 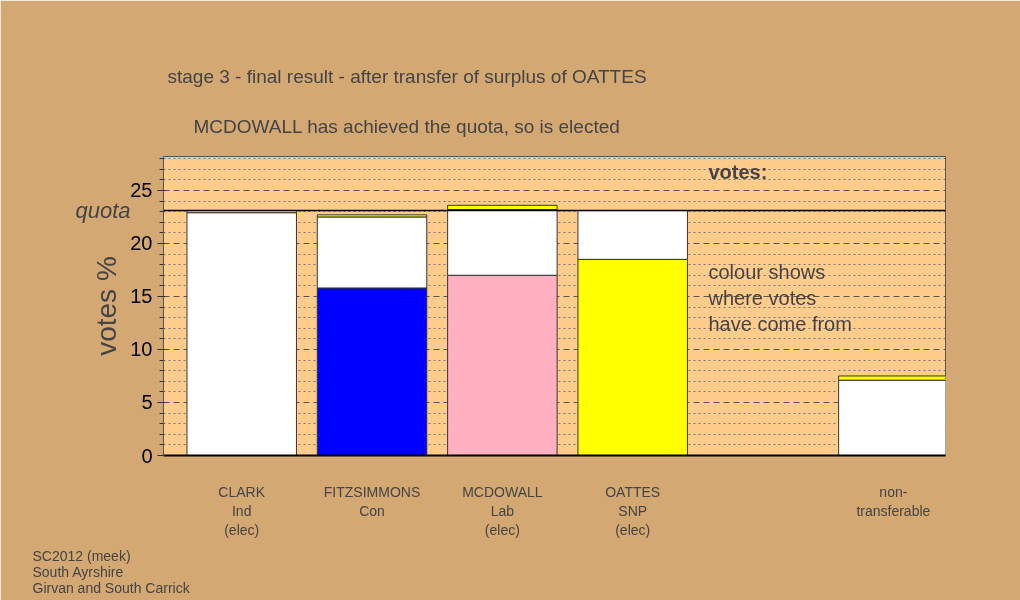 I want to click on y-tick-label: 25, so click(x=141, y=190).